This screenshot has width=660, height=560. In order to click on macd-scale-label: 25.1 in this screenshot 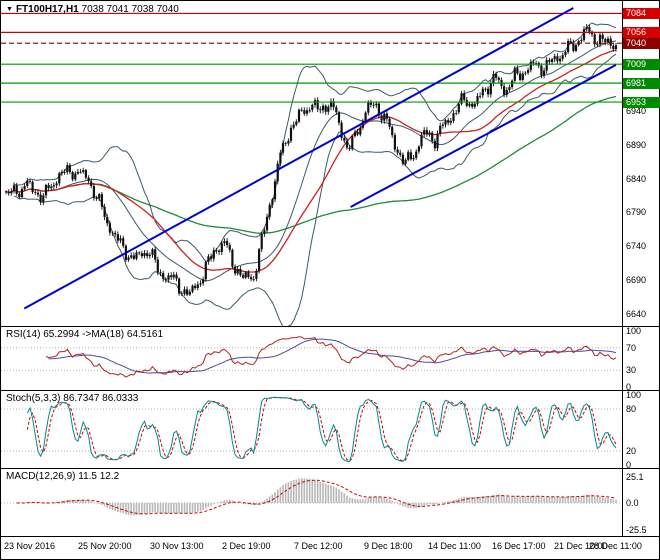, I will do `click(635, 476)`.